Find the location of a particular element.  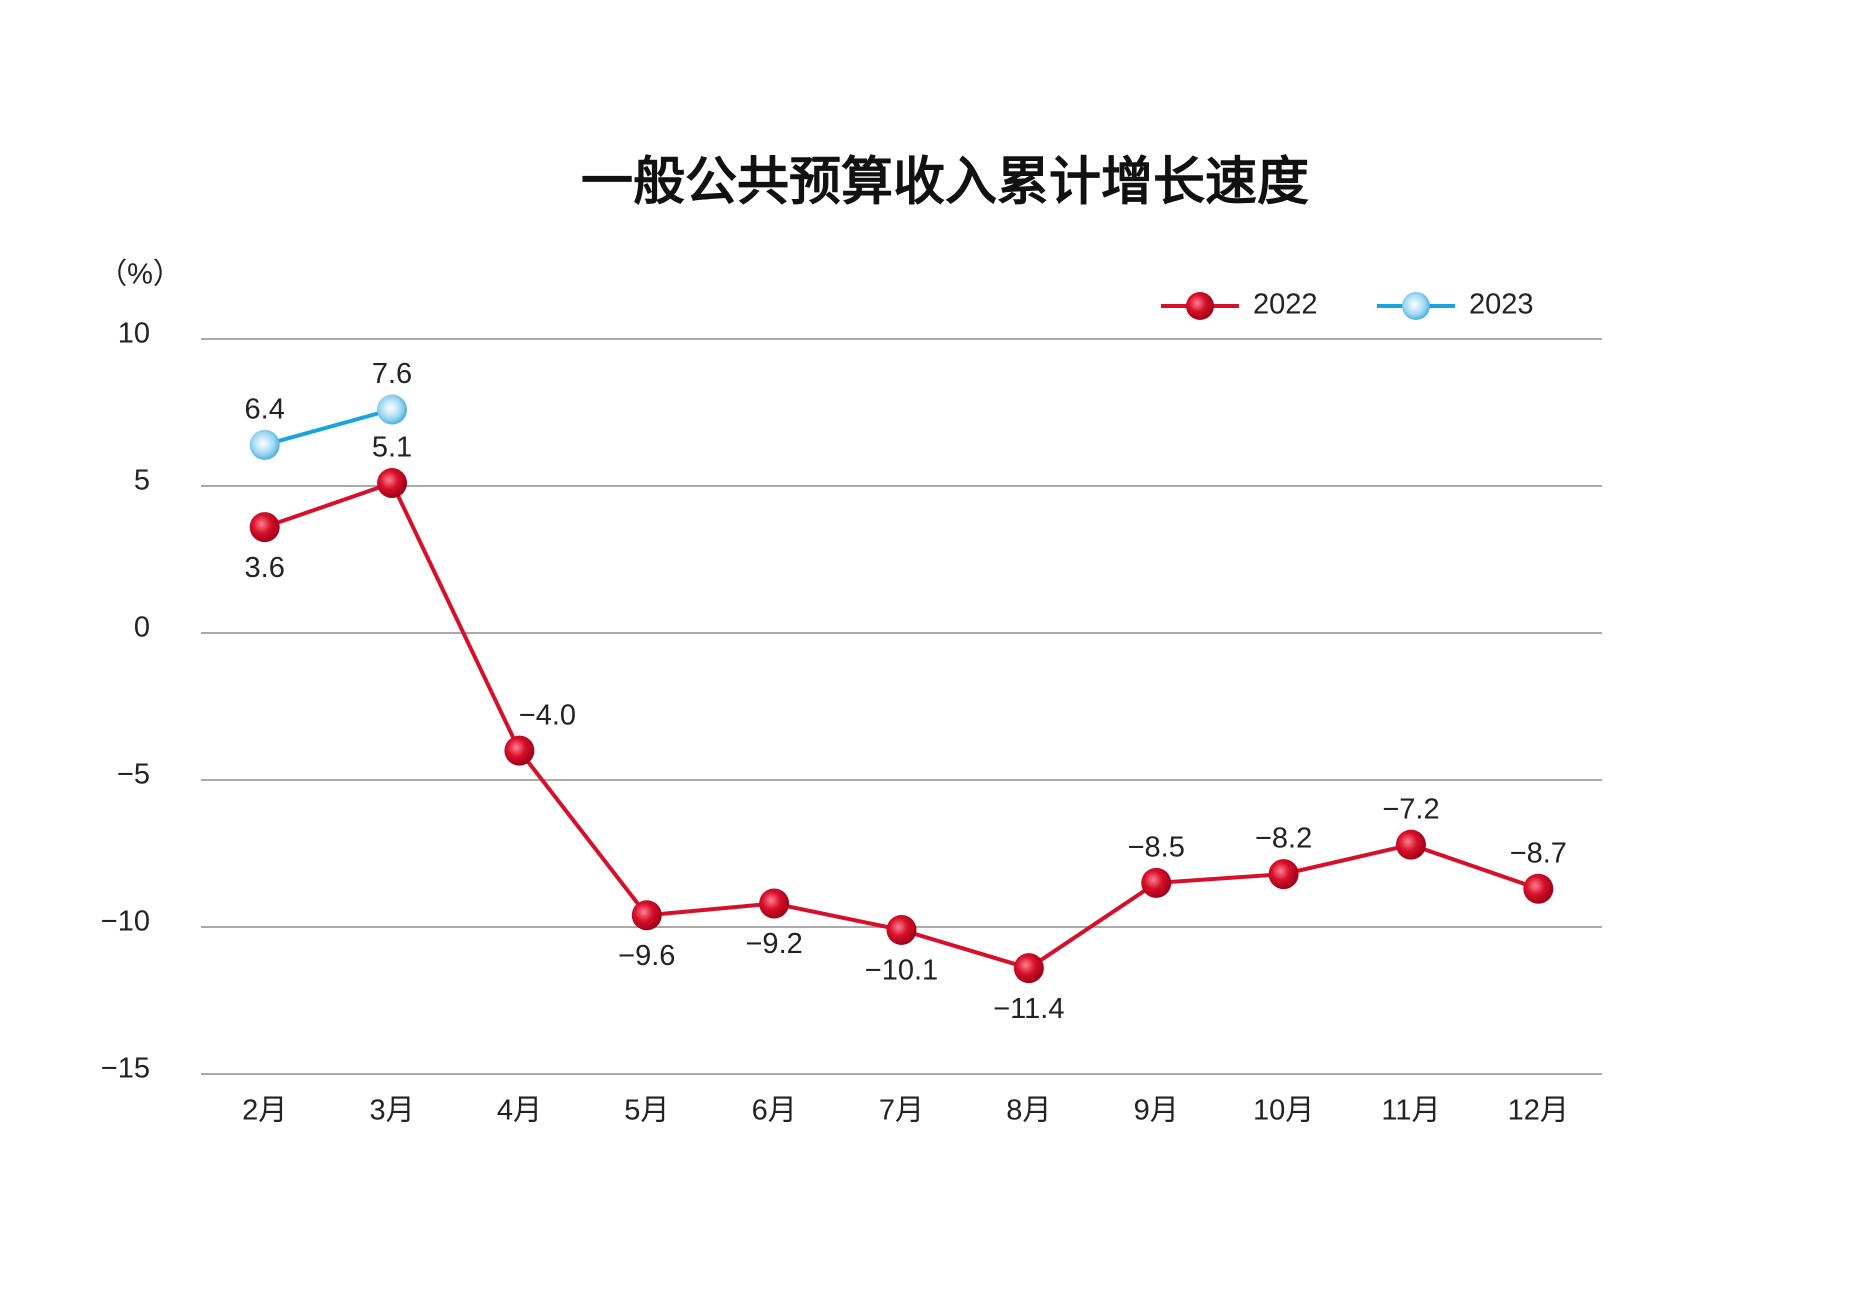

data-label: −11.4 is located at coordinates (1028, 1009).